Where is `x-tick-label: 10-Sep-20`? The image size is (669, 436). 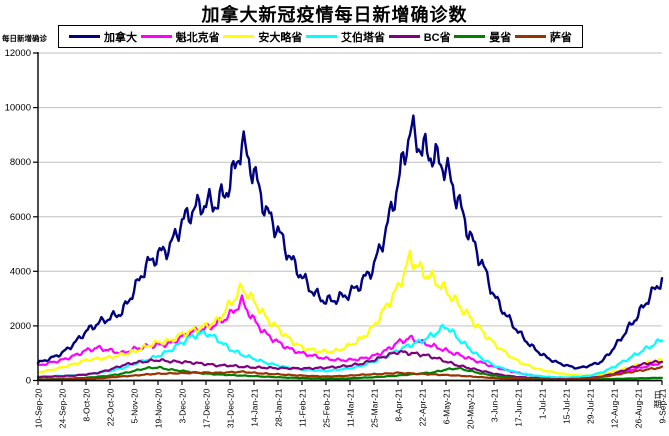 x-tick-label: 10-Sep-20 is located at coordinates (39, 408).